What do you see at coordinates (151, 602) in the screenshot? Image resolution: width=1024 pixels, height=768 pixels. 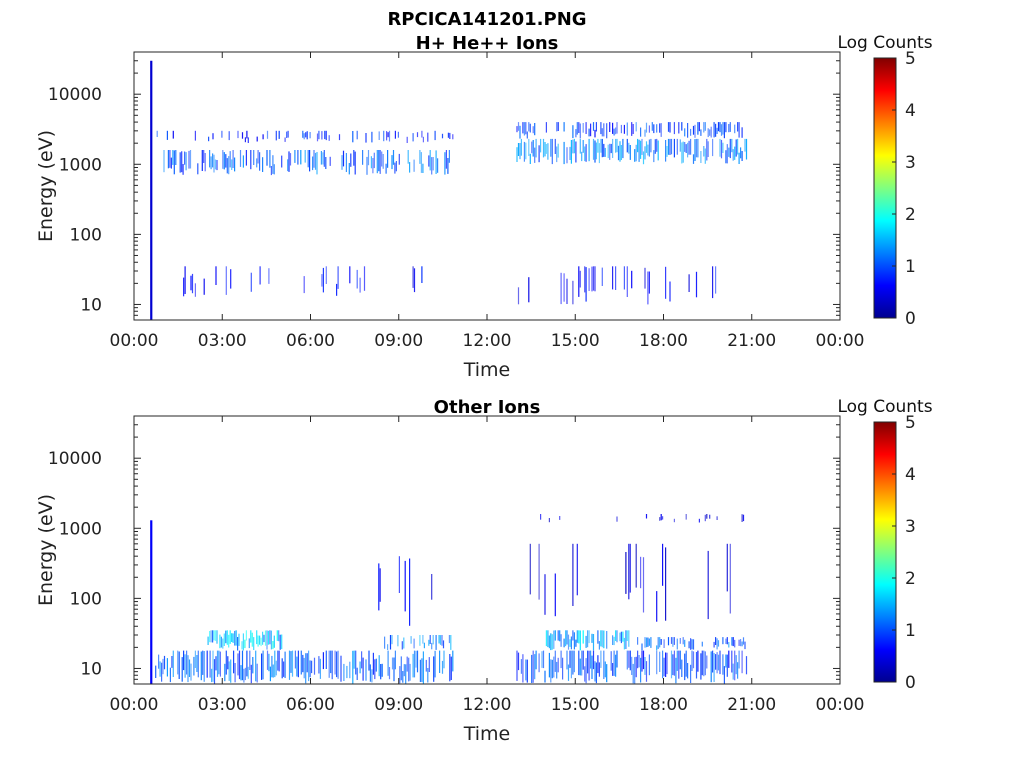 I see `spike-mark` at bounding box center [151, 602].